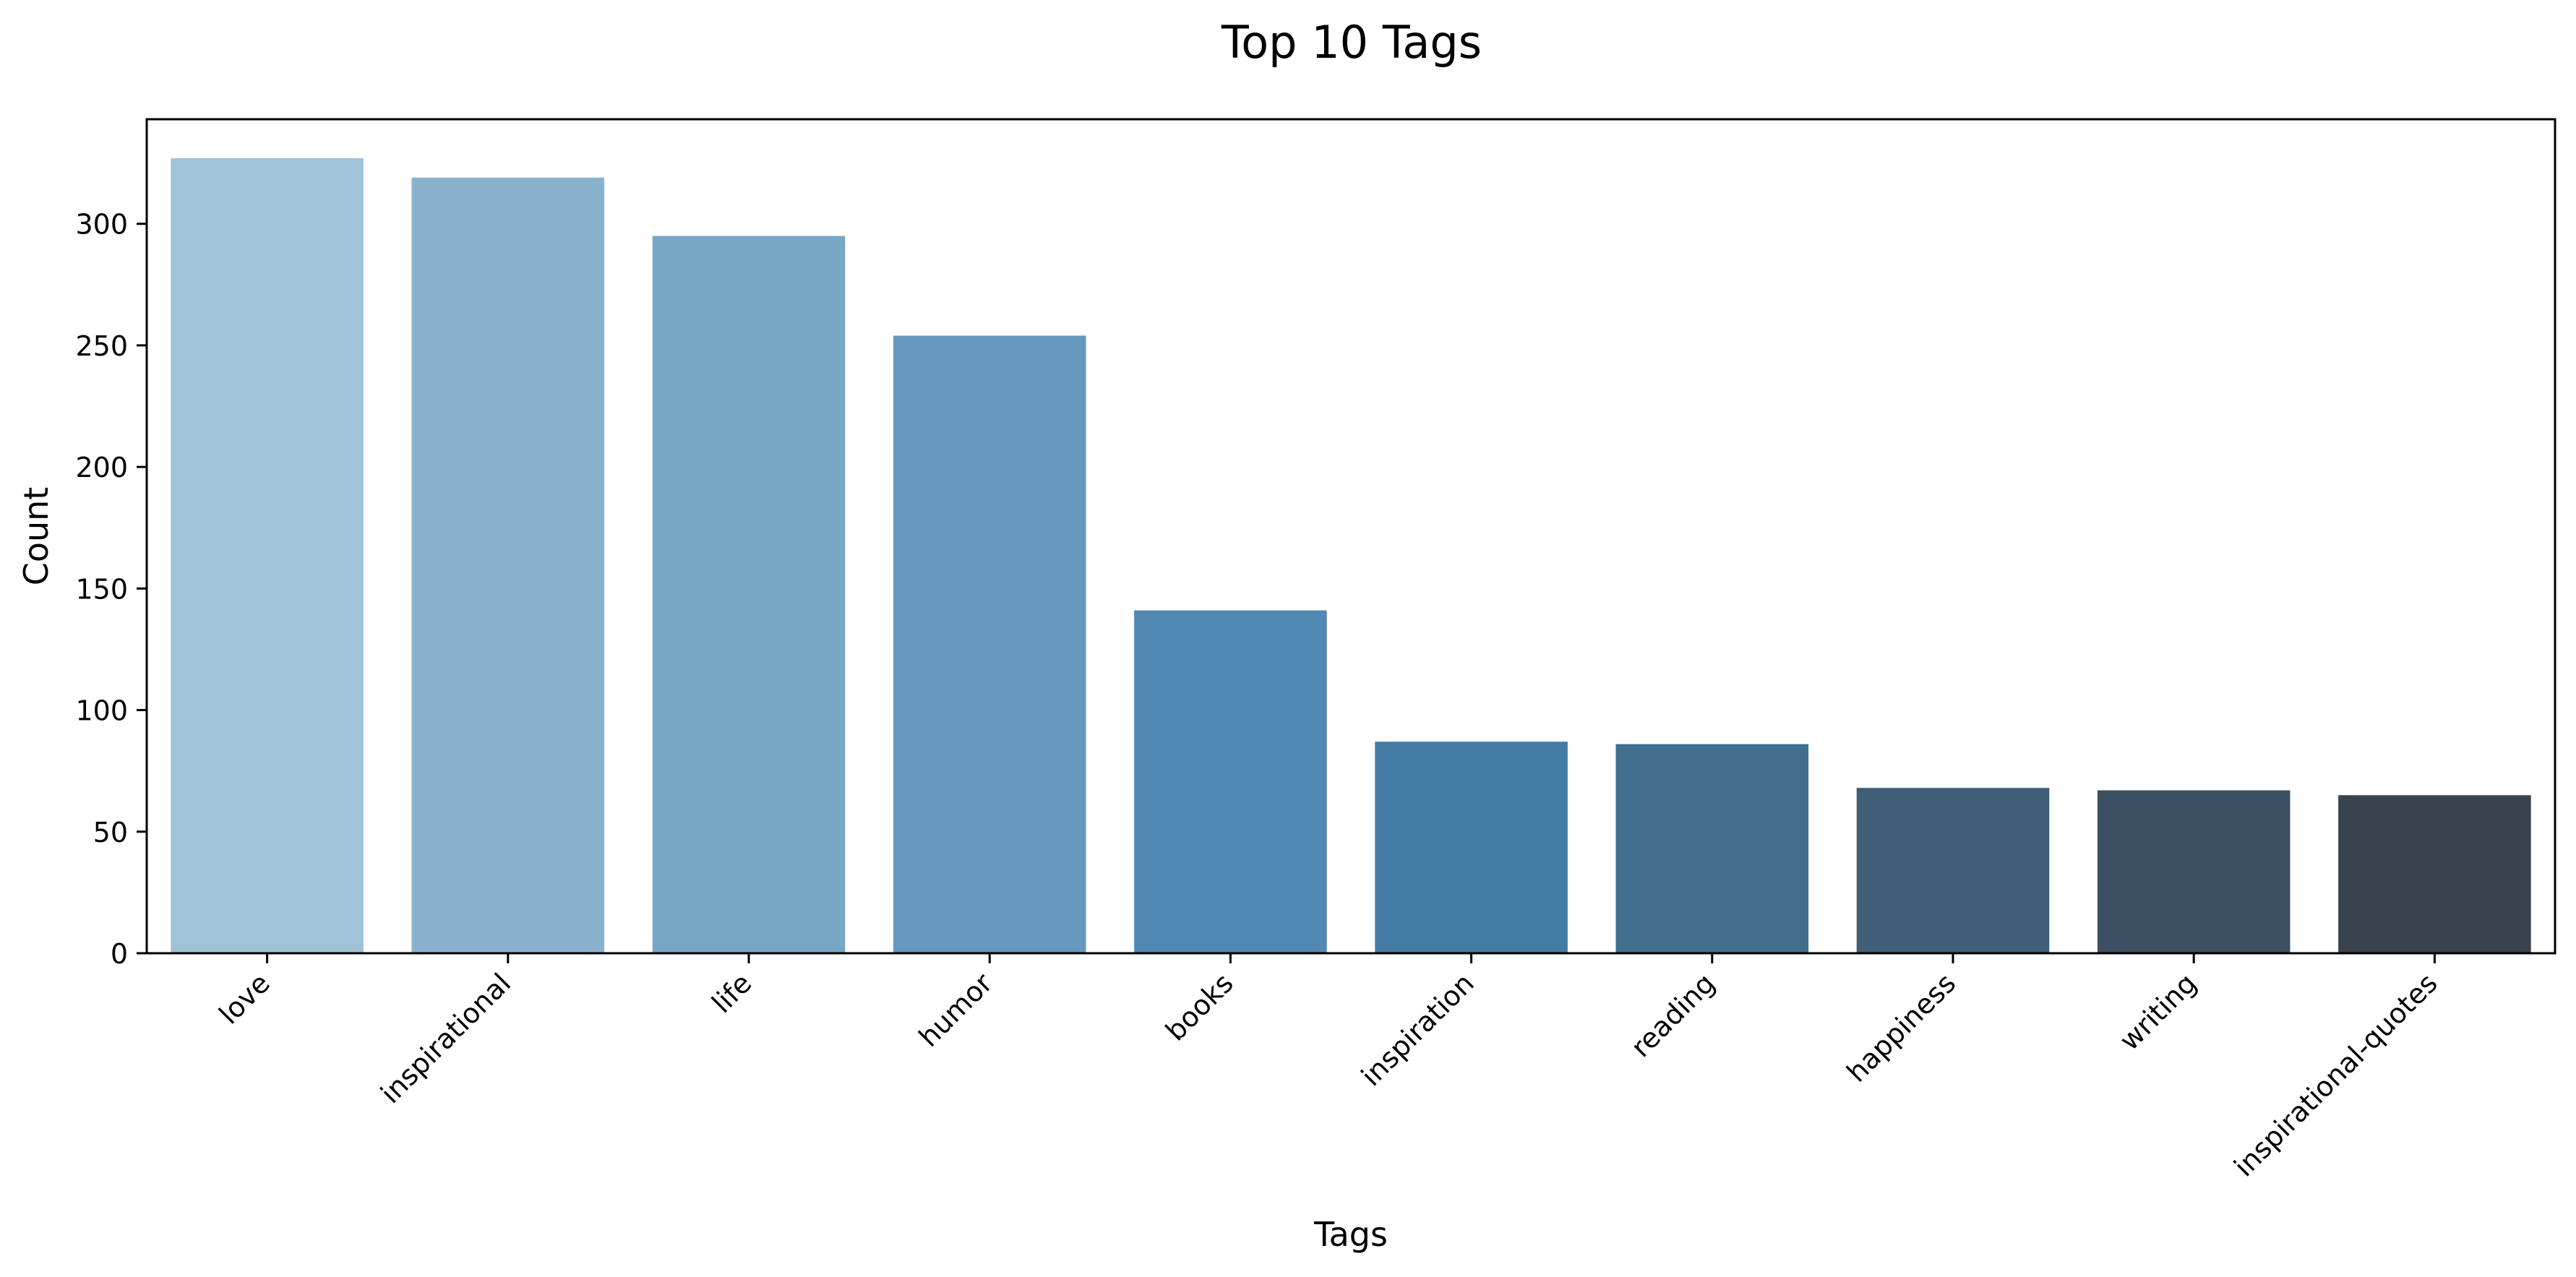 Image resolution: width=2576 pixels, height=1277 pixels. What do you see at coordinates (245, 999) in the screenshot?
I see `x-tick-label: love` at bounding box center [245, 999].